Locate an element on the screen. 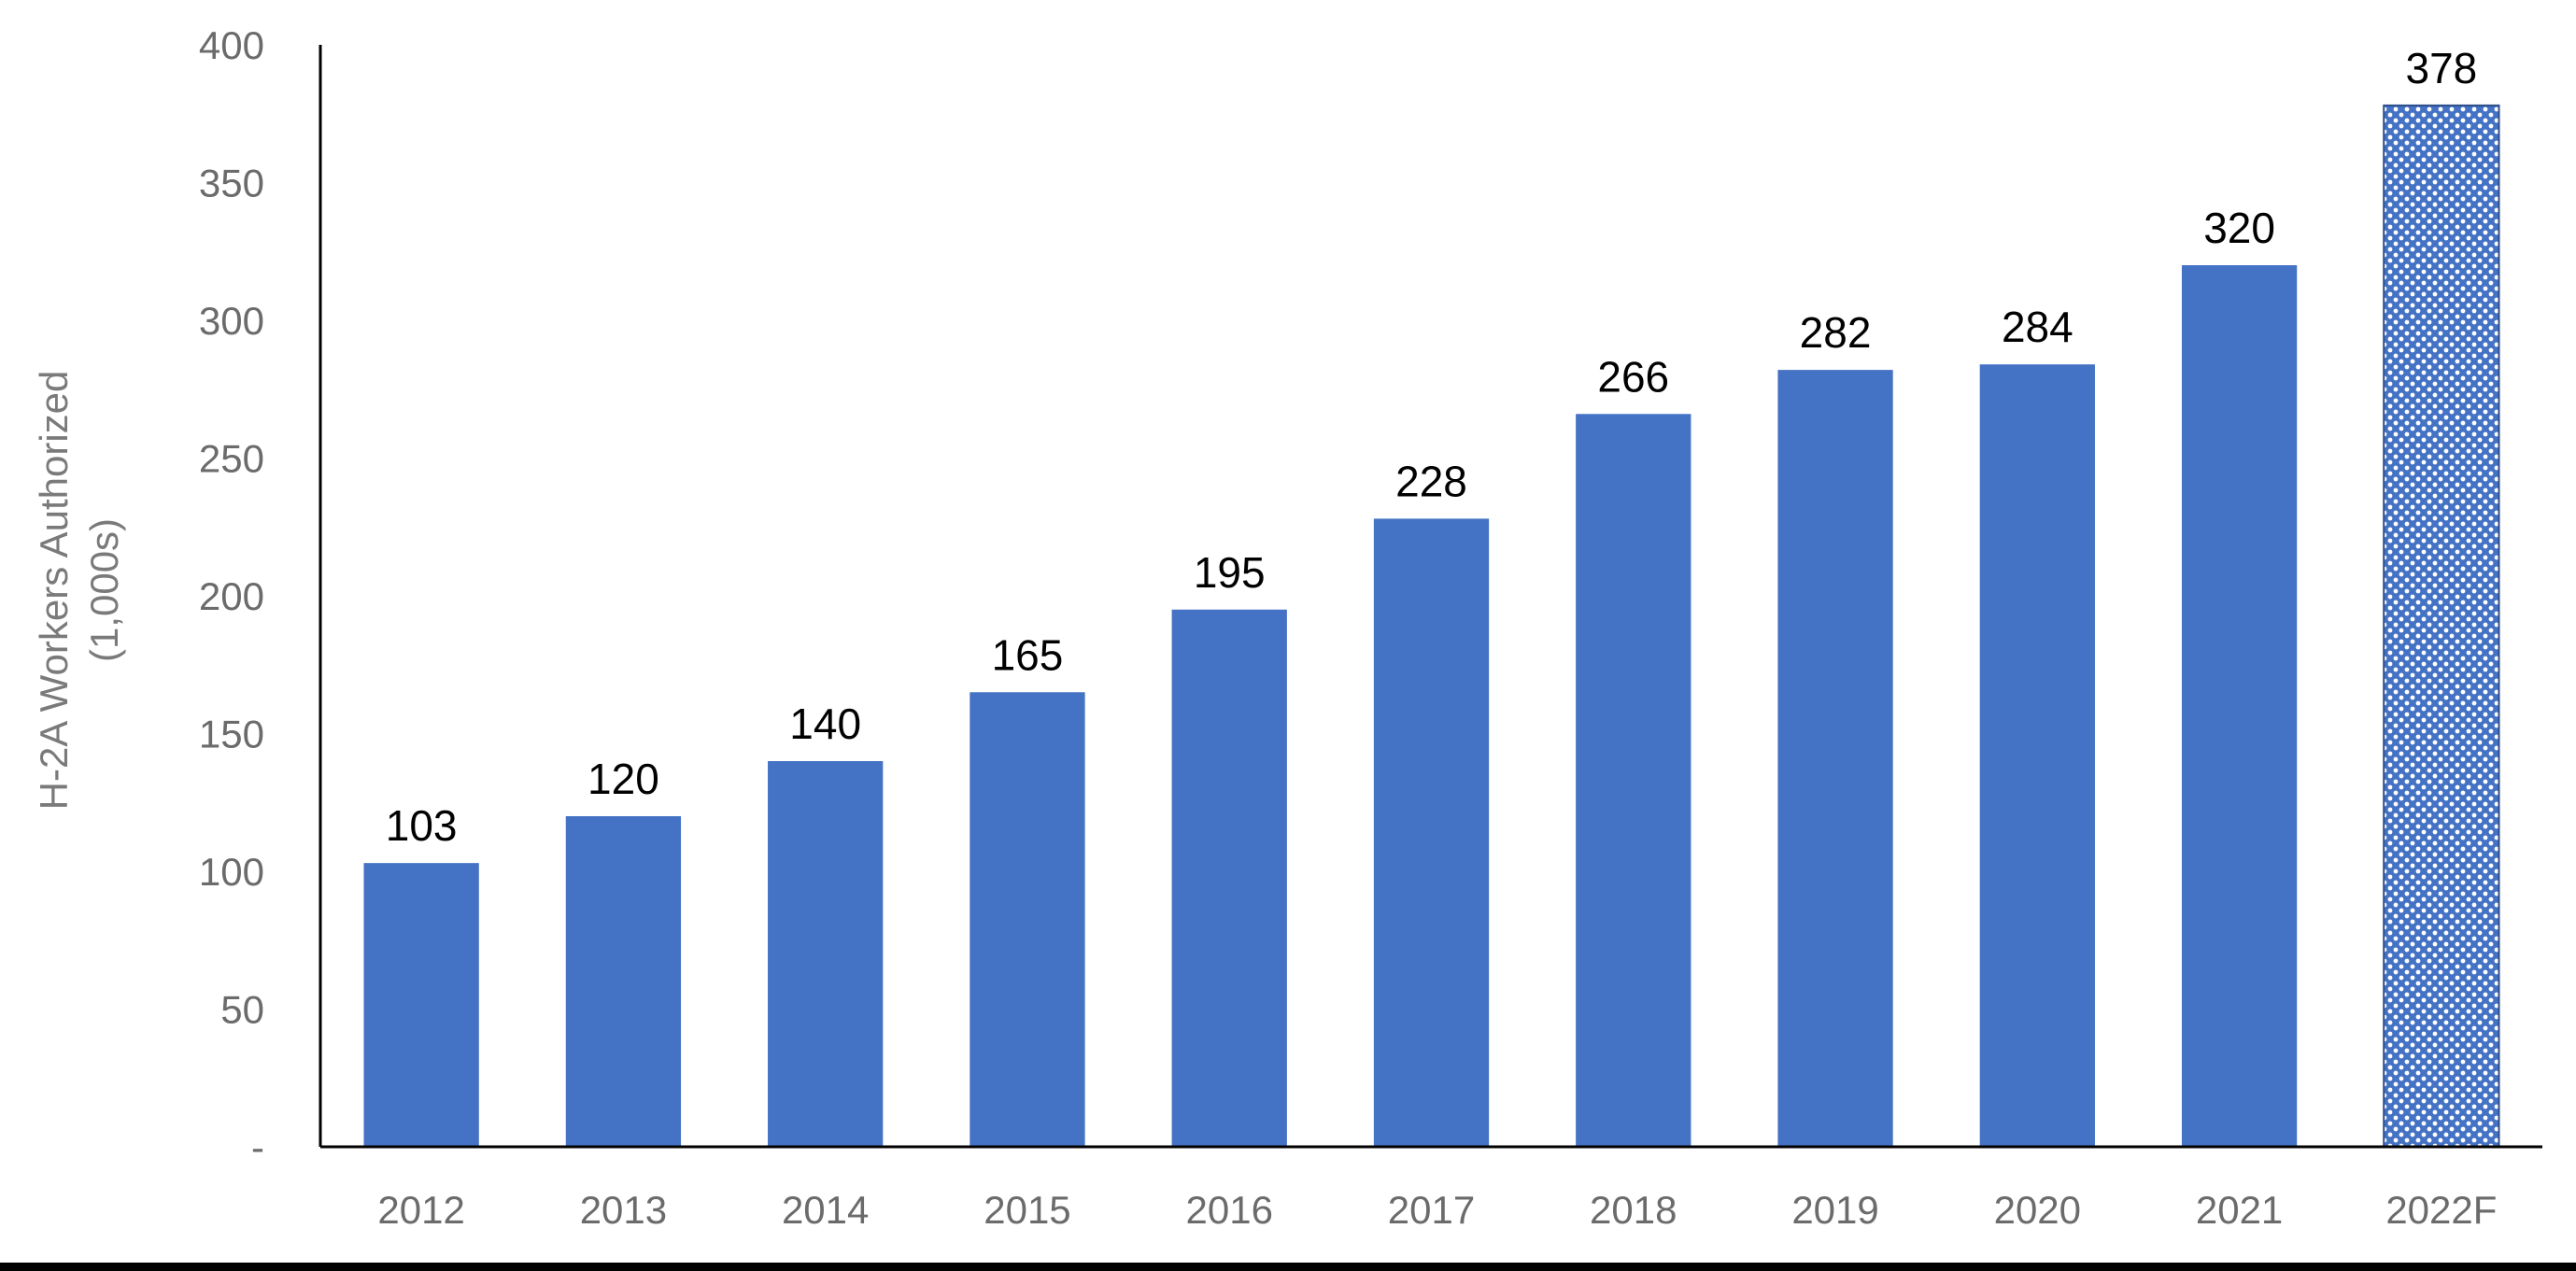 The width and height of the screenshot is (2576, 1271). y-axis-title-line-2: (1,000s) is located at coordinates (104, 590).